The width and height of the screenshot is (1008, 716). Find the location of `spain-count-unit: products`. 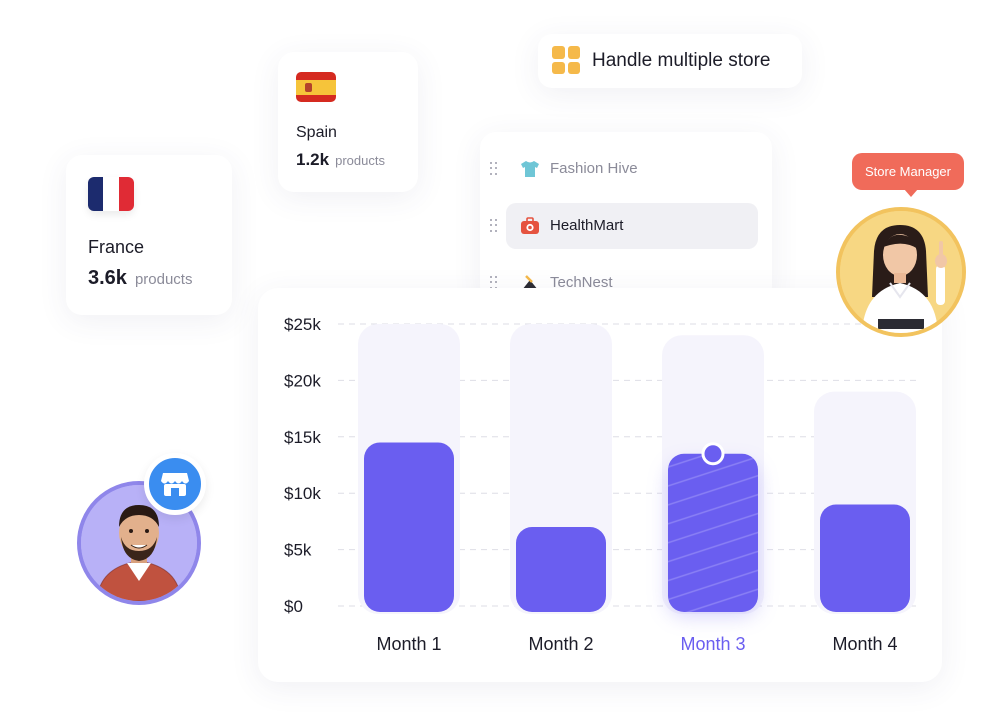

spain-count-unit: products is located at coordinates (360, 160).